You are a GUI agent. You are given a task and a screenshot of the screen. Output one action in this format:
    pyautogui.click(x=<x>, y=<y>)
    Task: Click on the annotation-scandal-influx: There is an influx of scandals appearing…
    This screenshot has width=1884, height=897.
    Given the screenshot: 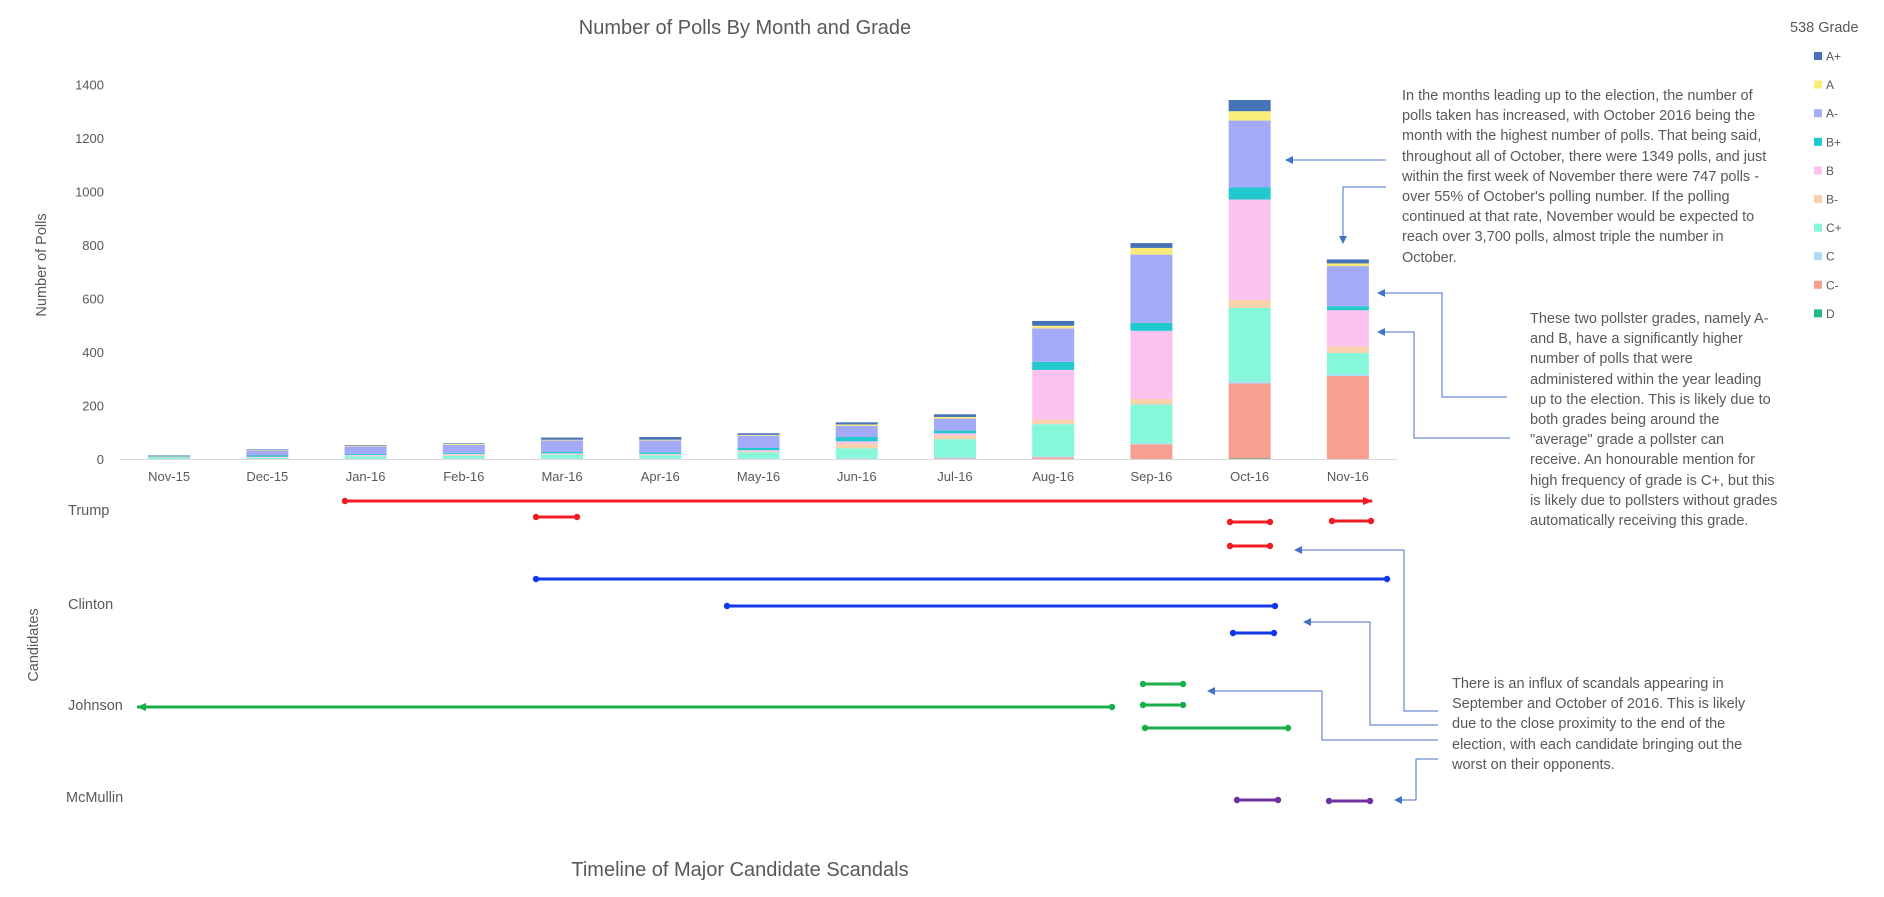 What is the action you would take?
    pyautogui.click(x=1599, y=724)
    